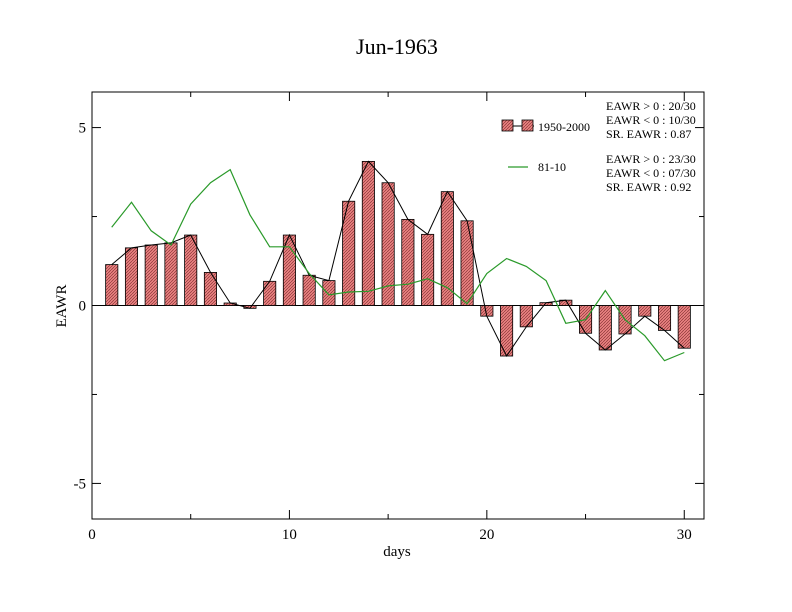 The width and height of the screenshot is (792, 612). What do you see at coordinates (651, 159) in the screenshot?
I see `stats-text: EAWR > 0 : 23/30` at bounding box center [651, 159].